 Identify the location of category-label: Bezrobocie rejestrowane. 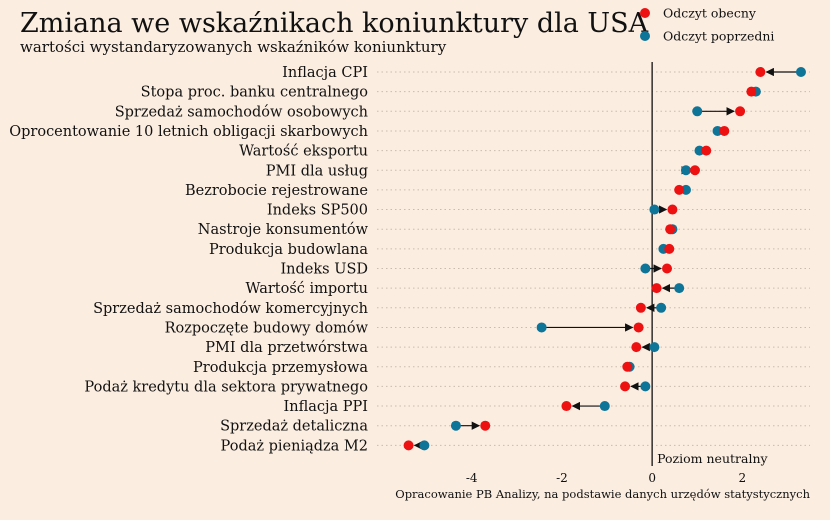
(276, 191).